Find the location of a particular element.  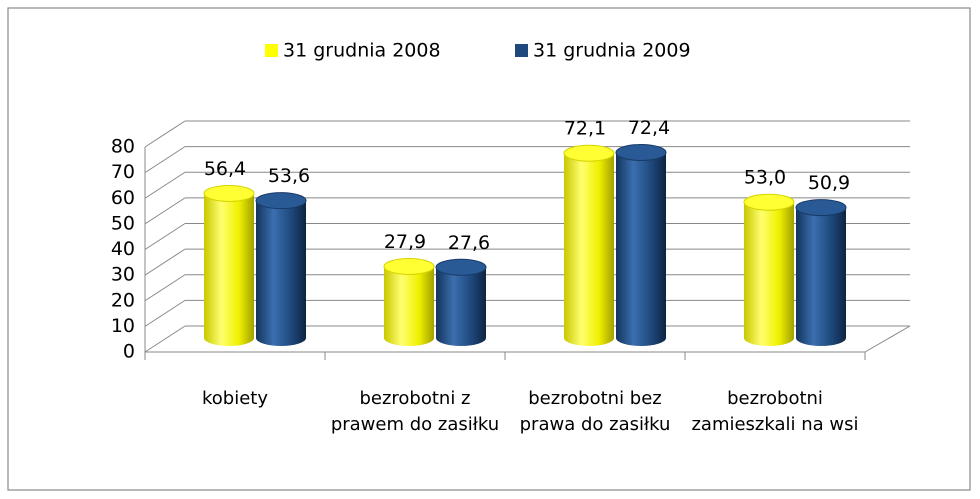

value-label: 53,6 is located at coordinates (289, 176).